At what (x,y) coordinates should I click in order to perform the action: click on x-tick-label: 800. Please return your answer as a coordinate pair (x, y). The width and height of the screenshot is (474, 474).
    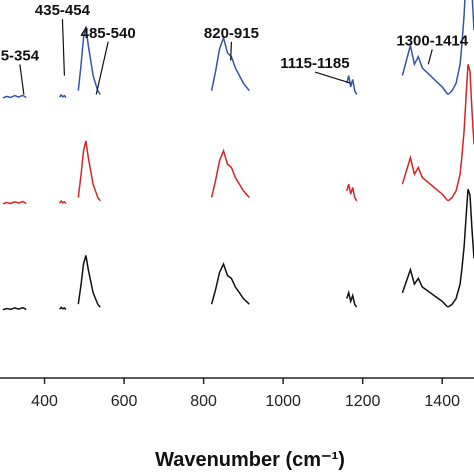
    Looking at the image, I should click on (203, 401).